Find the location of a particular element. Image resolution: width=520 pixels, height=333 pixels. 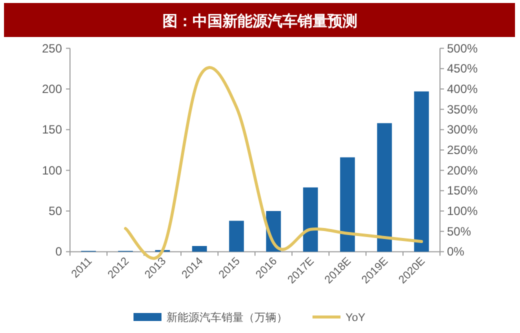

y-tick-label: 250 is located at coordinates (52, 48).